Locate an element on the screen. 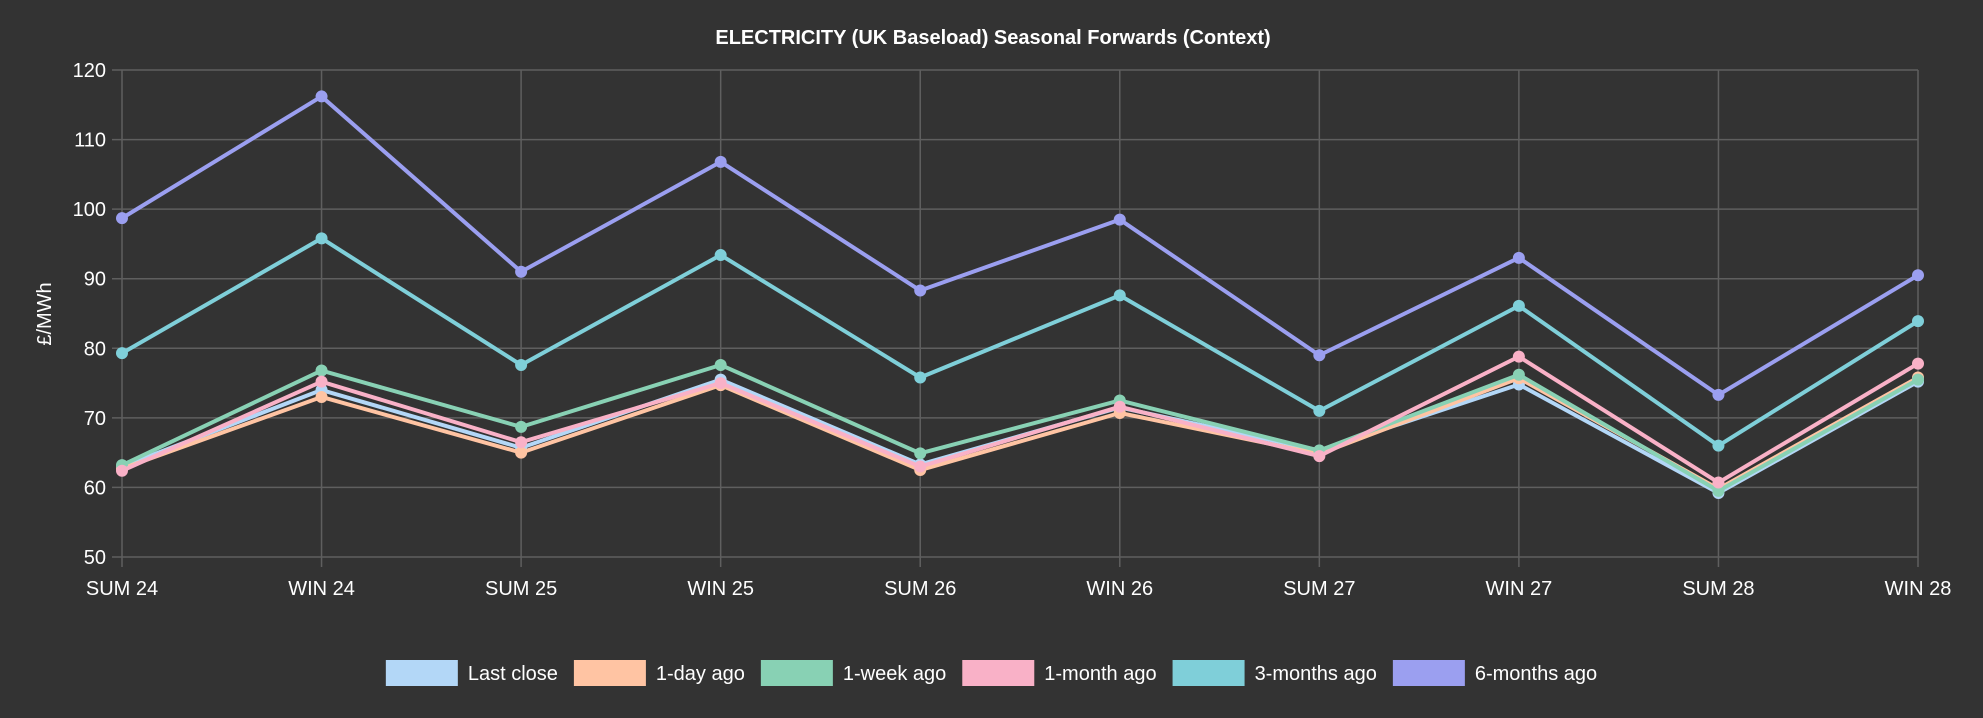 Image resolution: width=1983 pixels, height=718 pixels. x-tick-label: SUM 27 is located at coordinates (1319, 589).